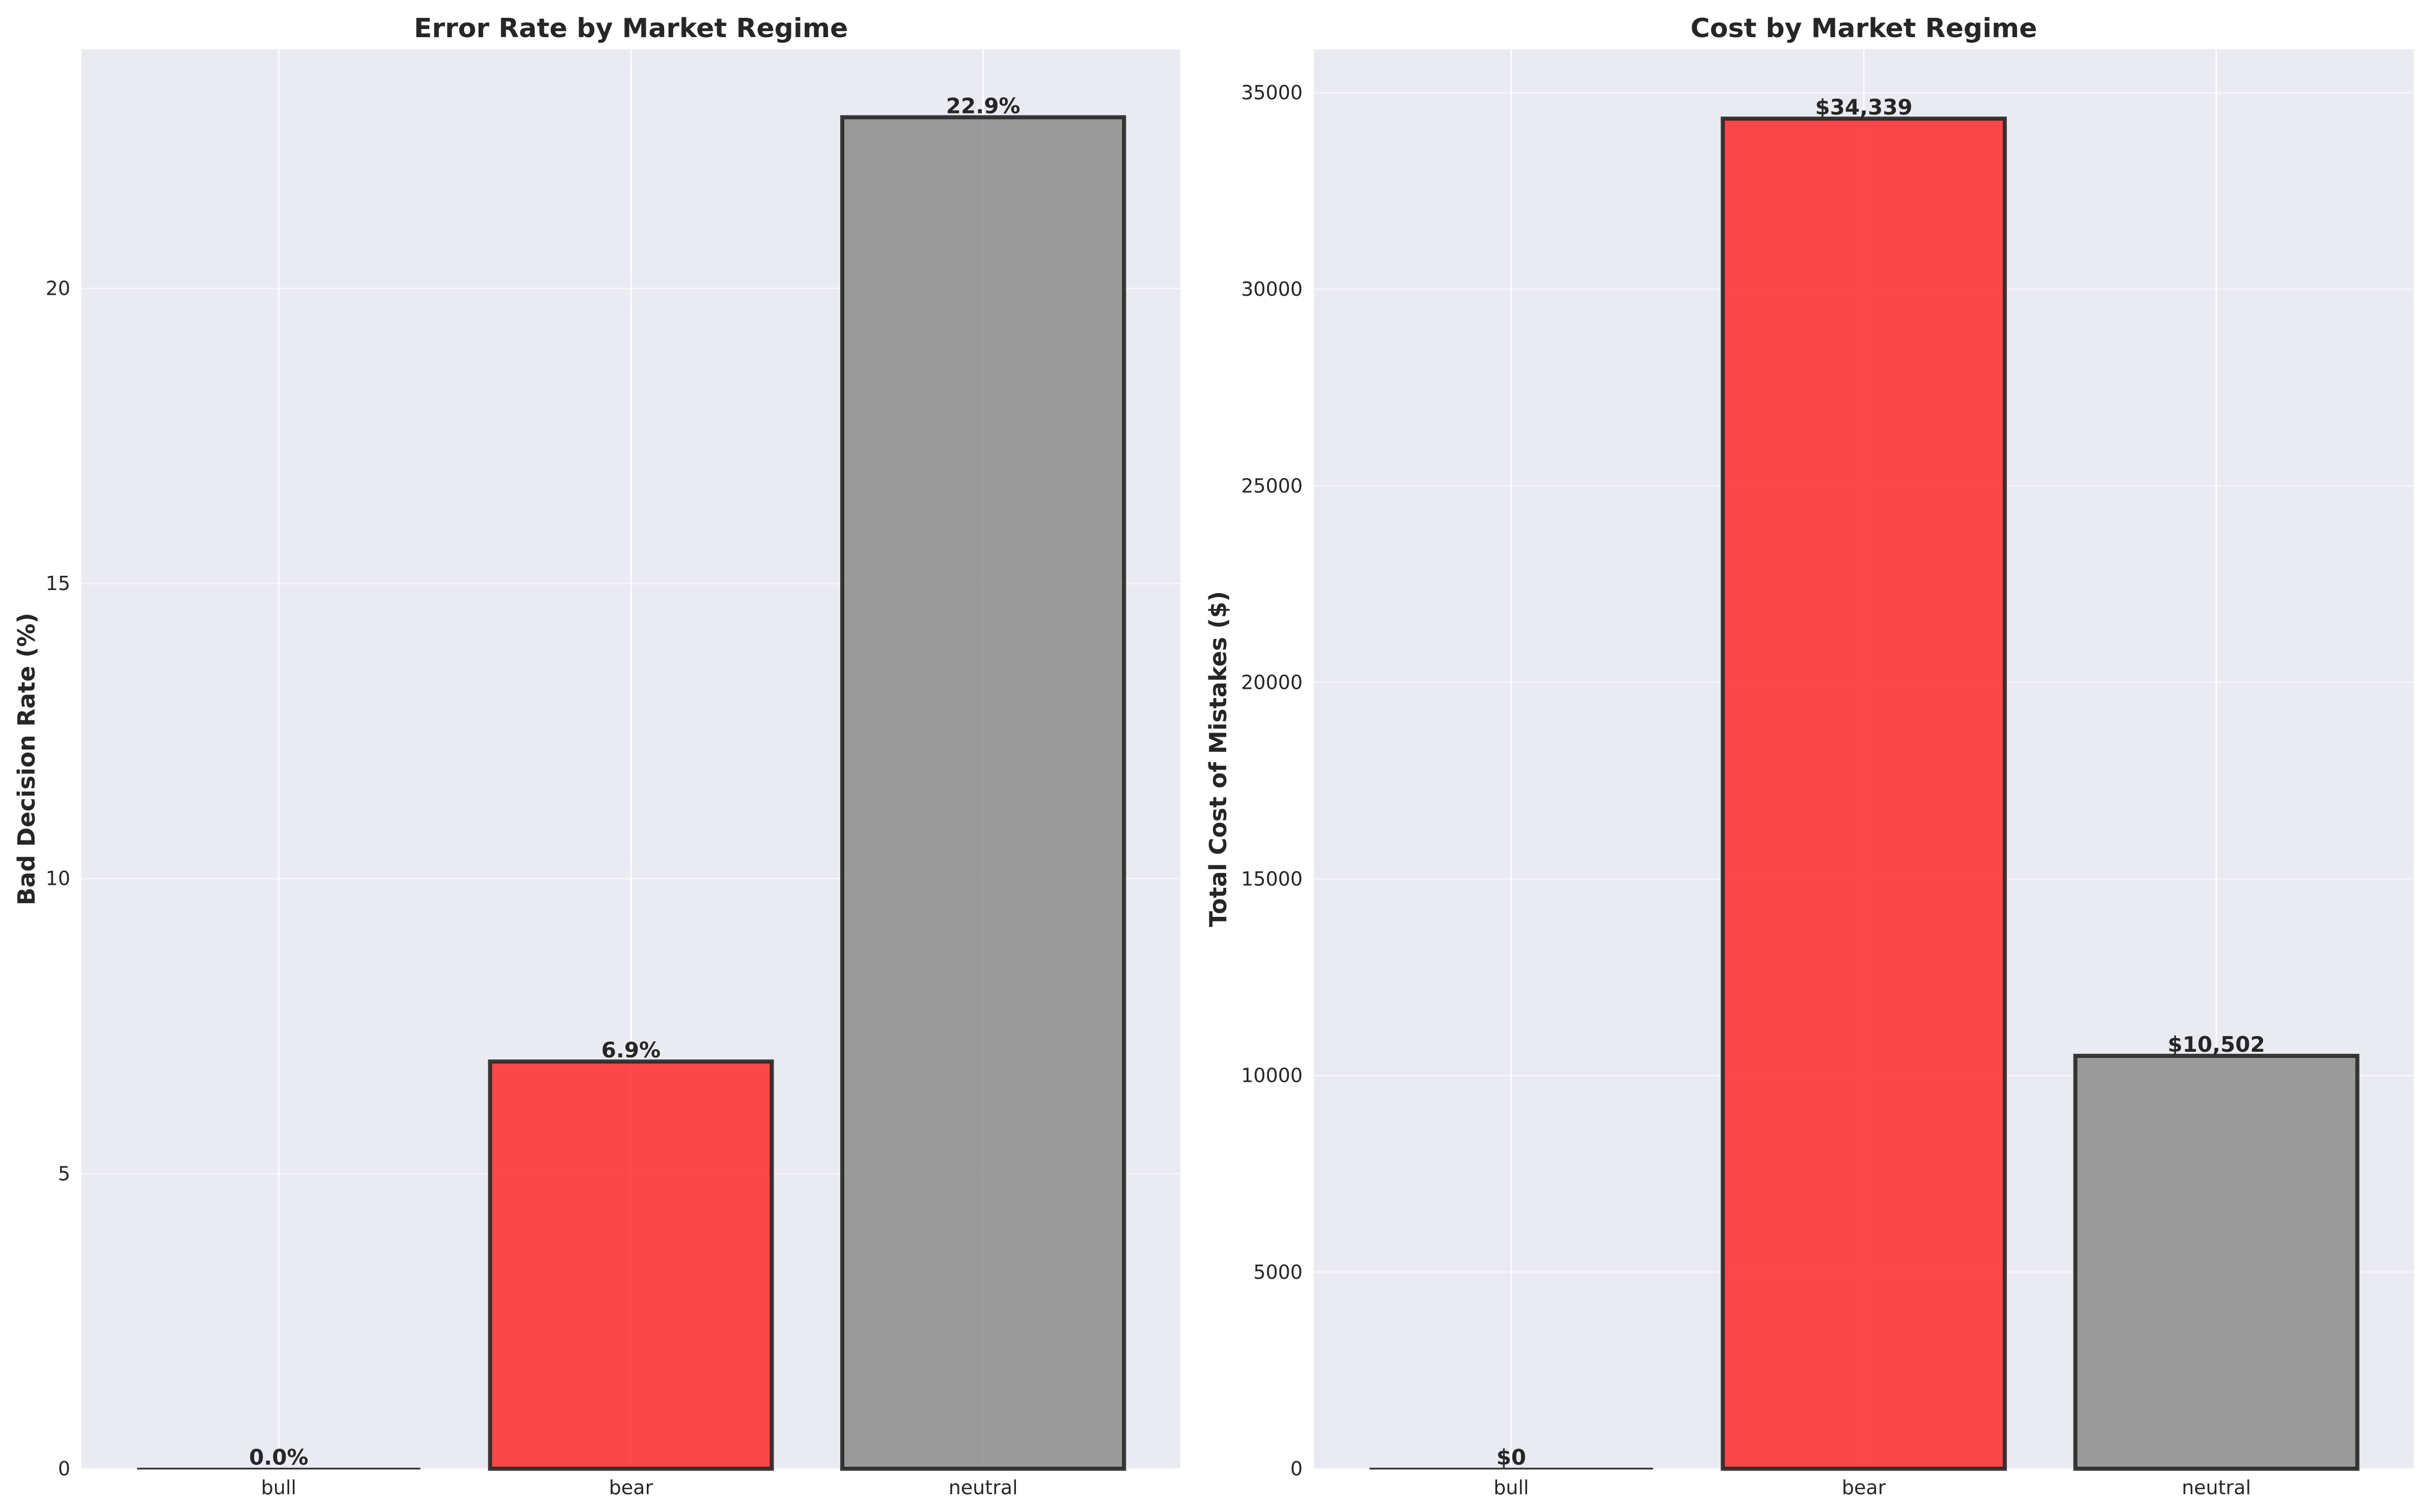 The image size is (2426, 1512). I want to click on chart-title: Error Rate by Market Regime, so click(631, 28).